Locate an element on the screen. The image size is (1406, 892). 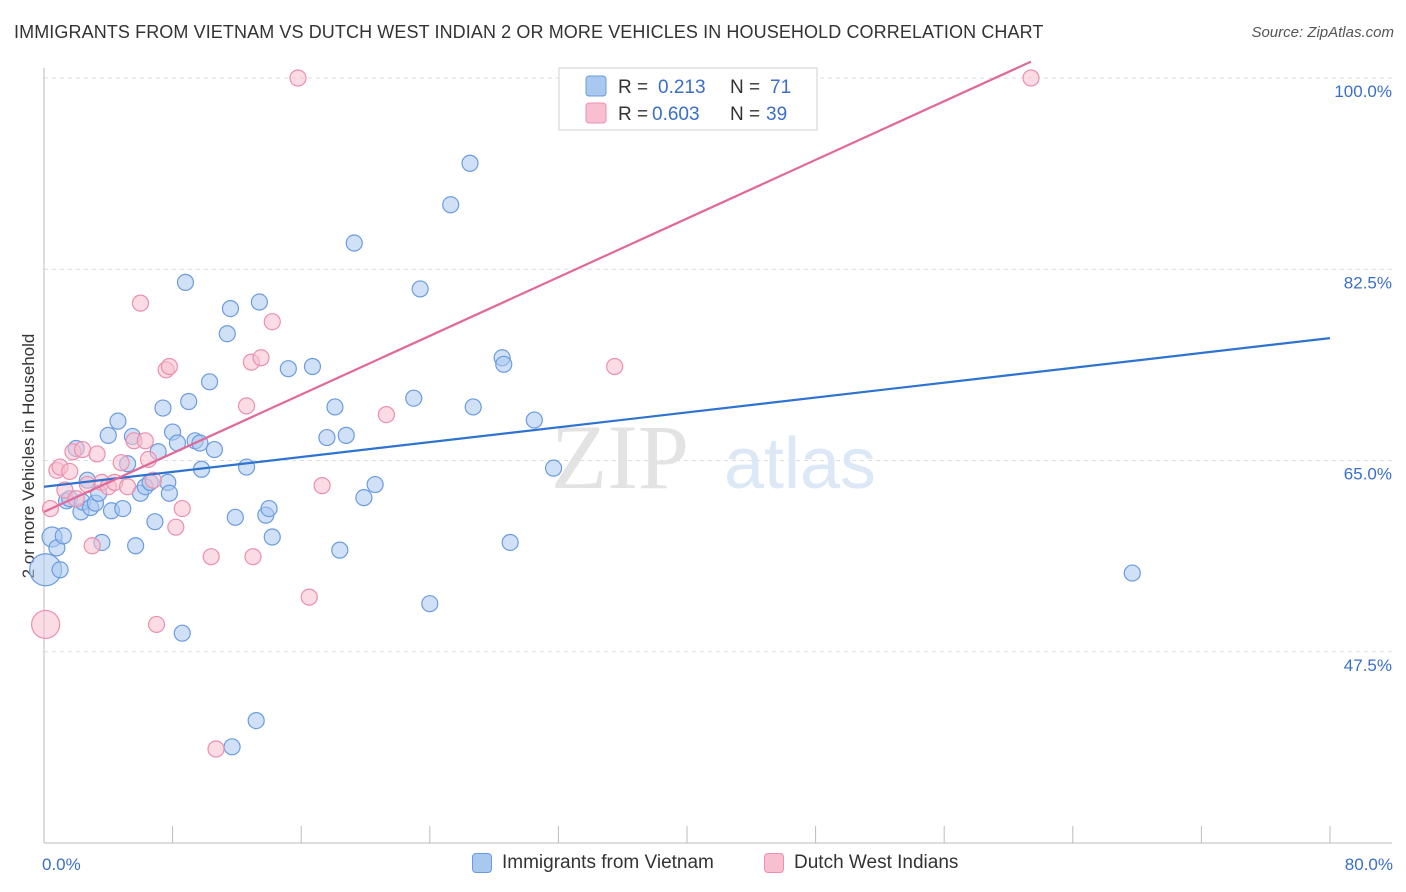
watermark-zip: ZIP is located at coordinates (620, 457).